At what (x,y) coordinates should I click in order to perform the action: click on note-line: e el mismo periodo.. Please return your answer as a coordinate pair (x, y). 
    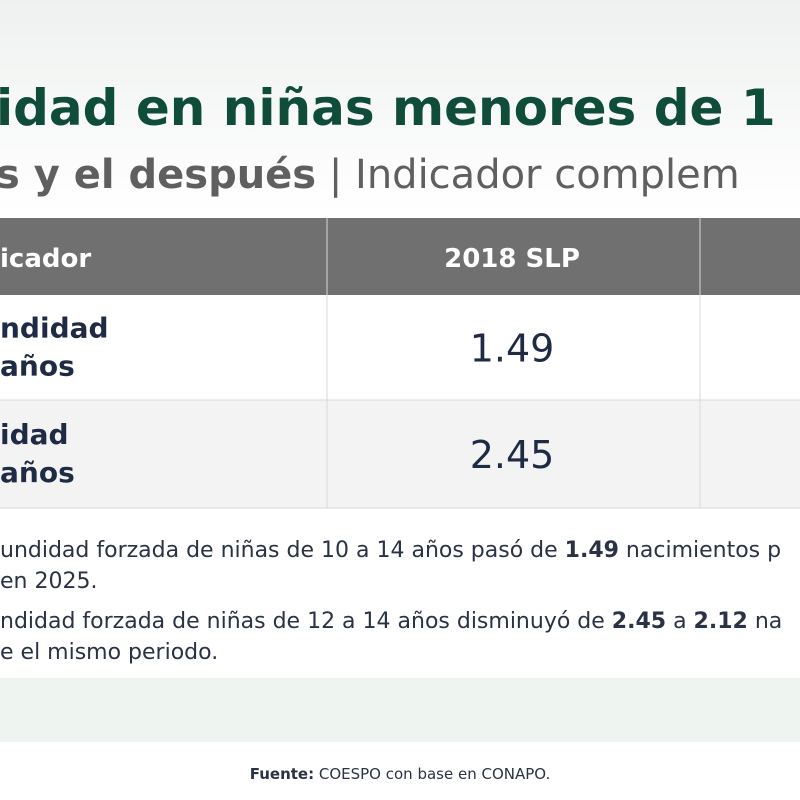
    Looking at the image, I should click on (109, 652).